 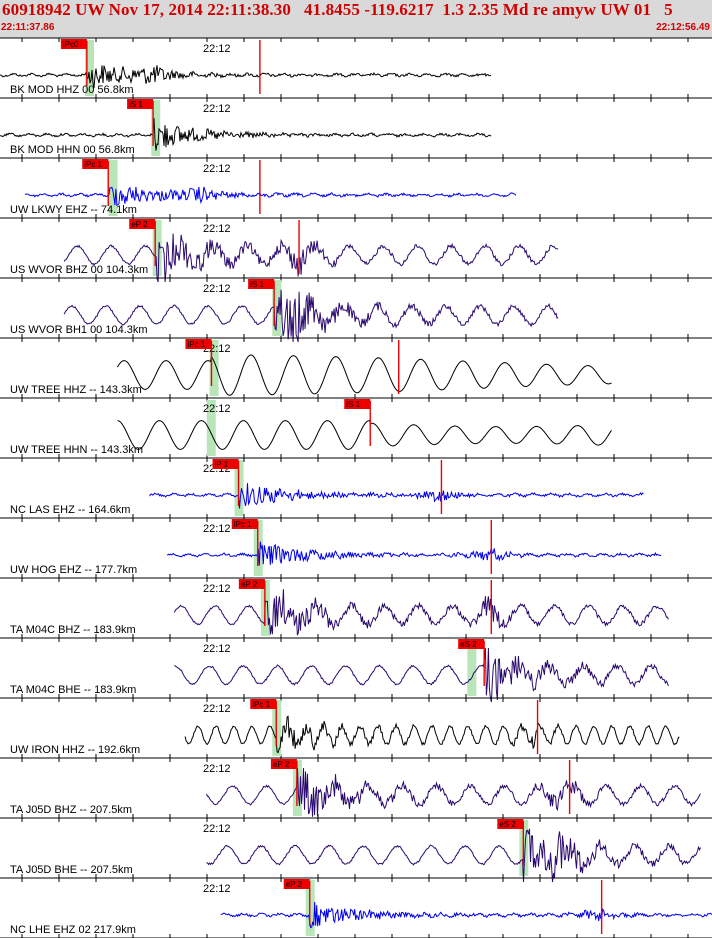 I want to click on trace-row: 22:12 iS 1 US WVOR BH1 00 104.3km, so click(x=356, y=310).